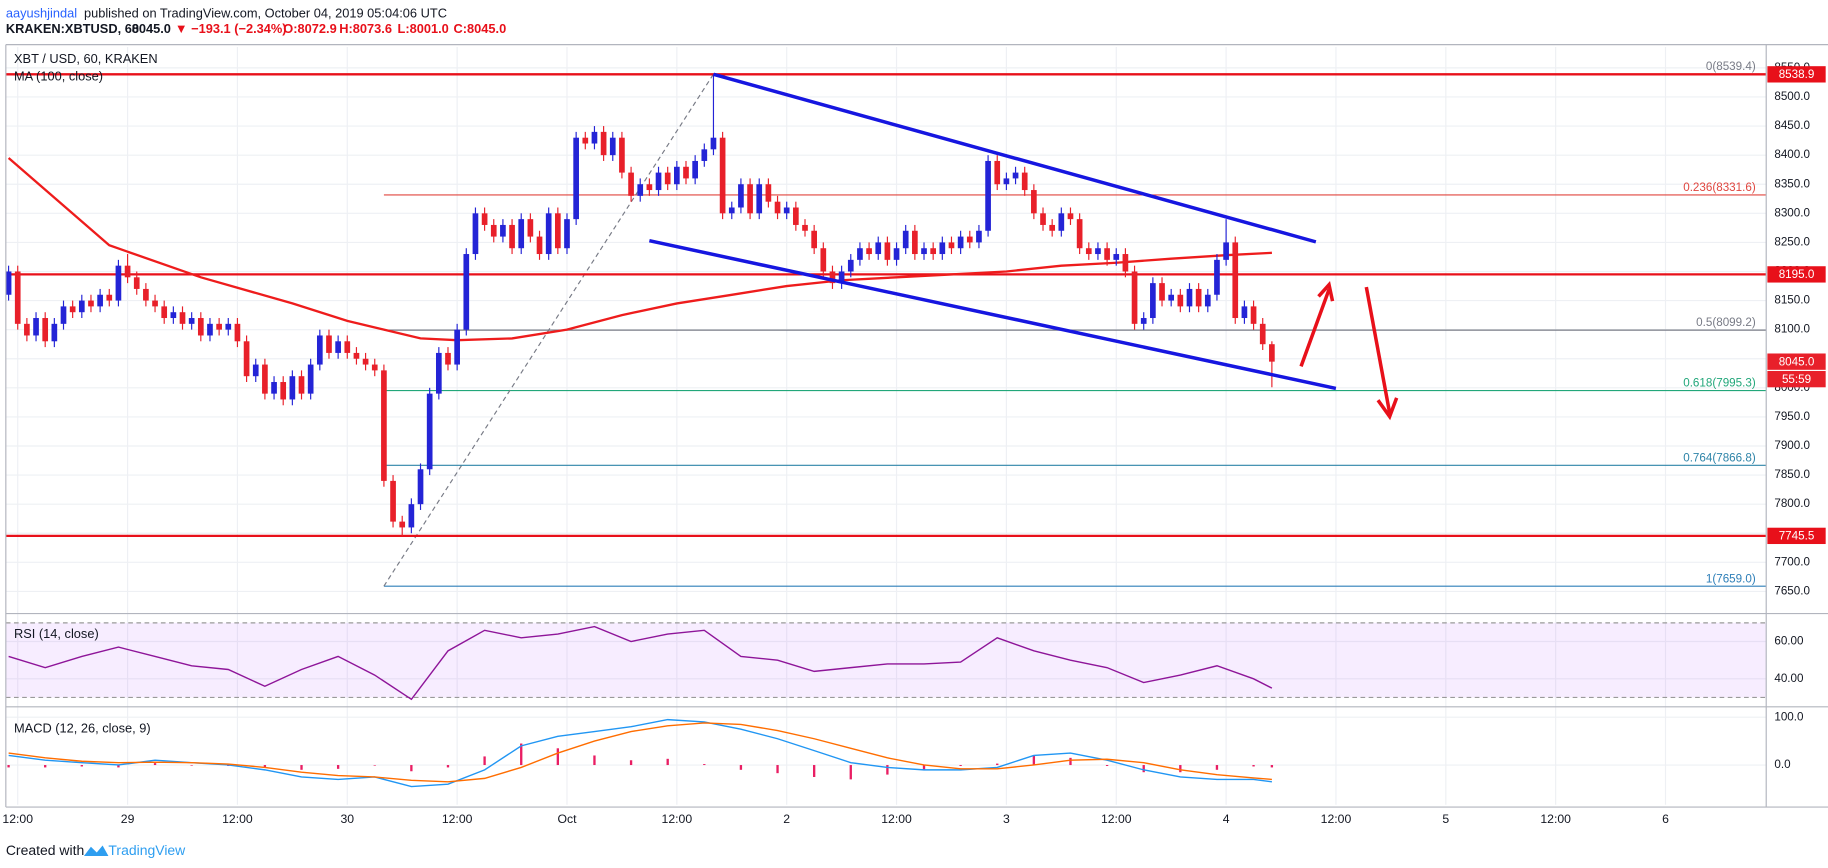  What do you see at coordinates (1789, 716) in the screenshot?
I see `y-tick-label: 100.0` at bounding box center [1789, 716].